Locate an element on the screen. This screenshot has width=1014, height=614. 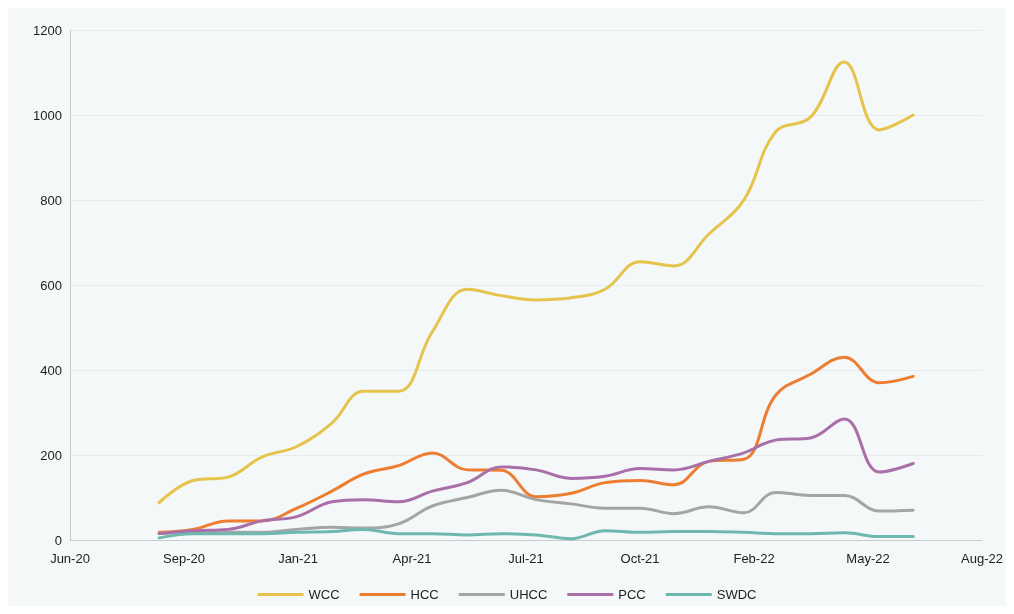
legend-label: PCC is located at coordinates (632, 594).